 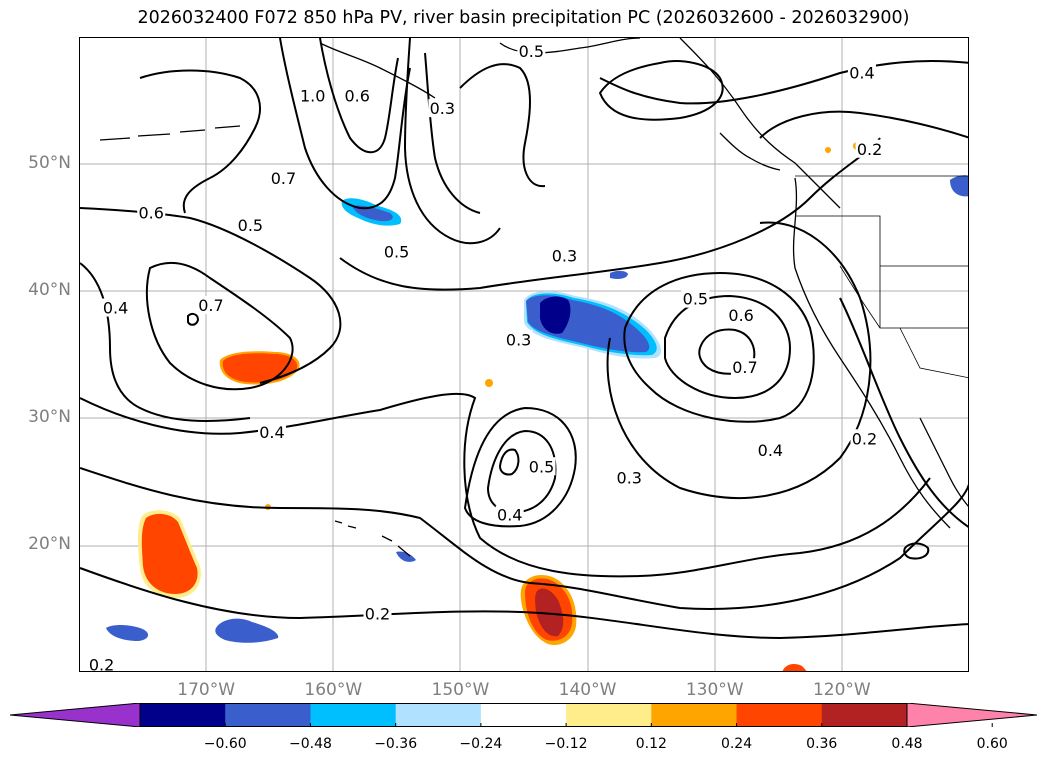 What do you see at coordinates (555, 315) in the screenshot?
I see `precip-patch-darkblue-core` at bounding box center [555, 315].